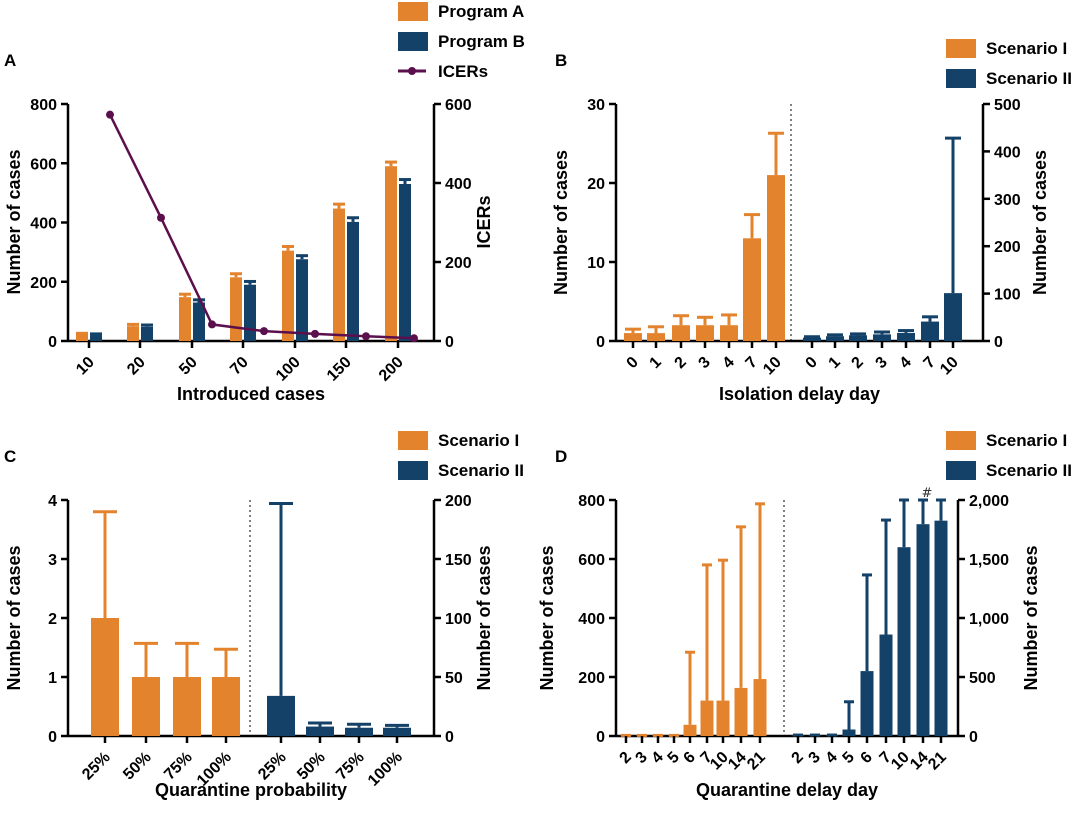 This screenshot has width=1084, height=826. Describe the element at coordinates (1007, 200) in the screenshot. I see `right-axis-tick-label: 300` at that location.